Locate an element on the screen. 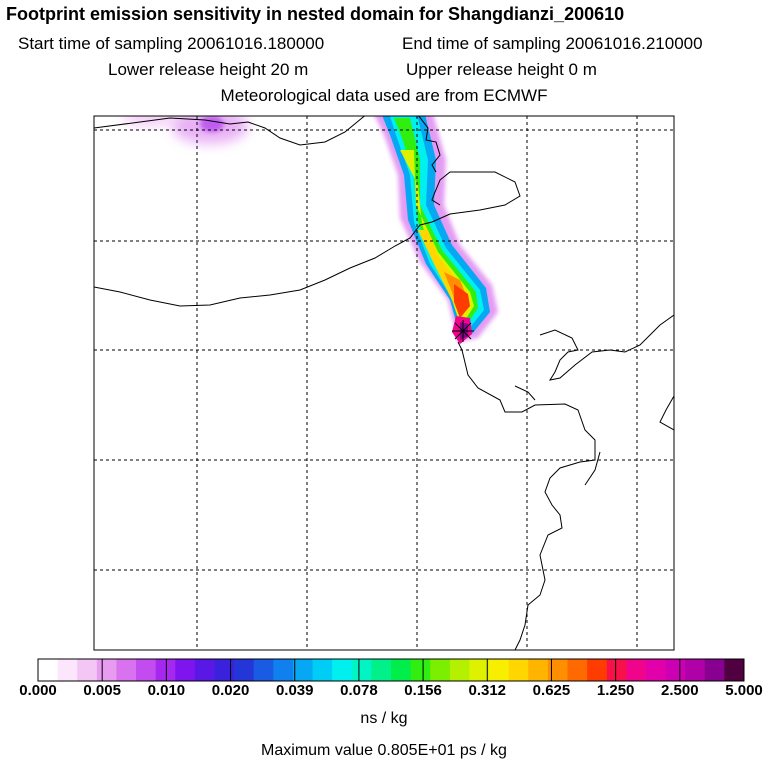 The height and width of the screenshot is (768, 768). colorbar-tick-label: 0.020 is located at coordinates (230, 690).